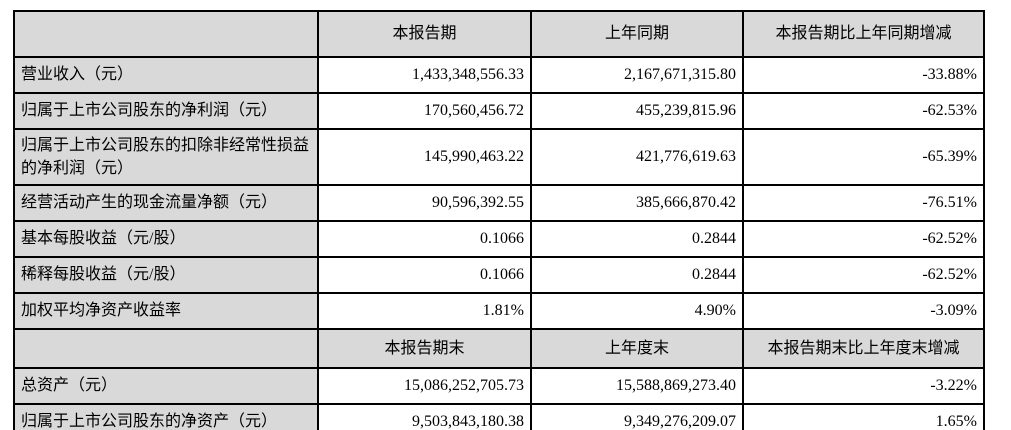  What do you see at coordinates (424, 111) in the screenshot?
I see `current-period-value: 170,560,456.72` at bounding box center [424, 111].